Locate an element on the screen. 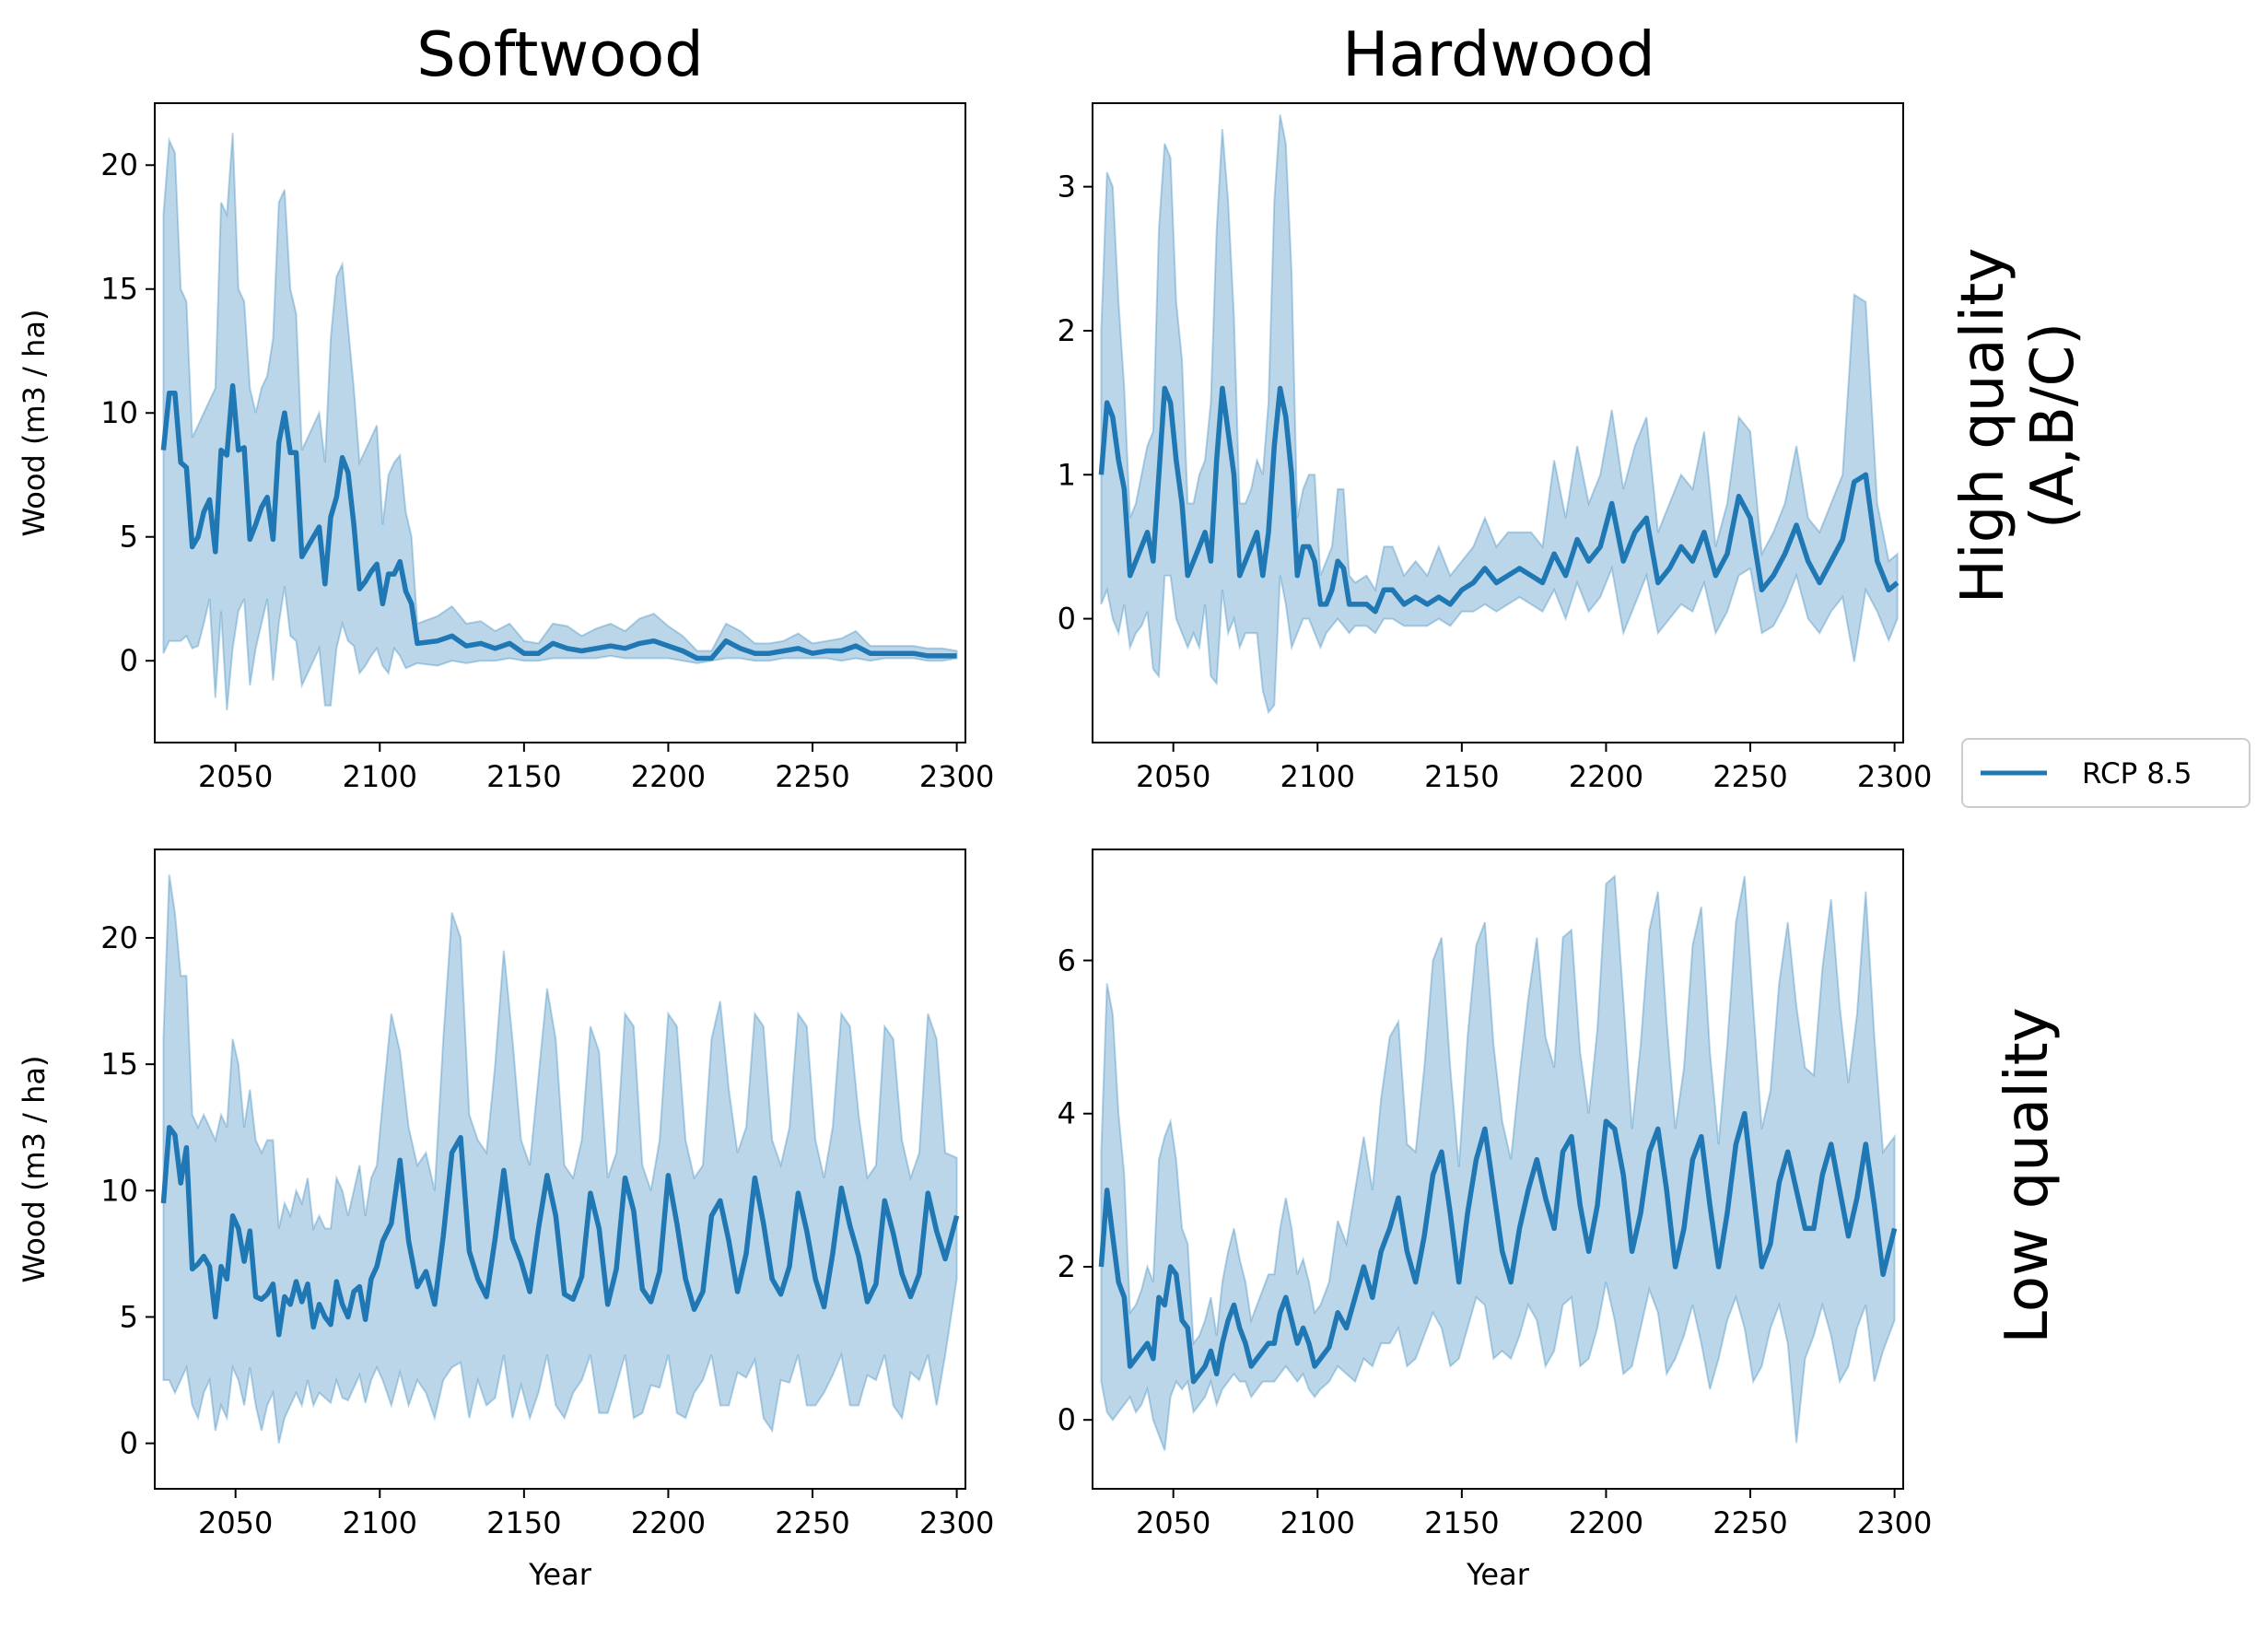 This screenshot has width=2268, height=1627. y-tick-label: 4 is located at coordinates (1067, 1113).